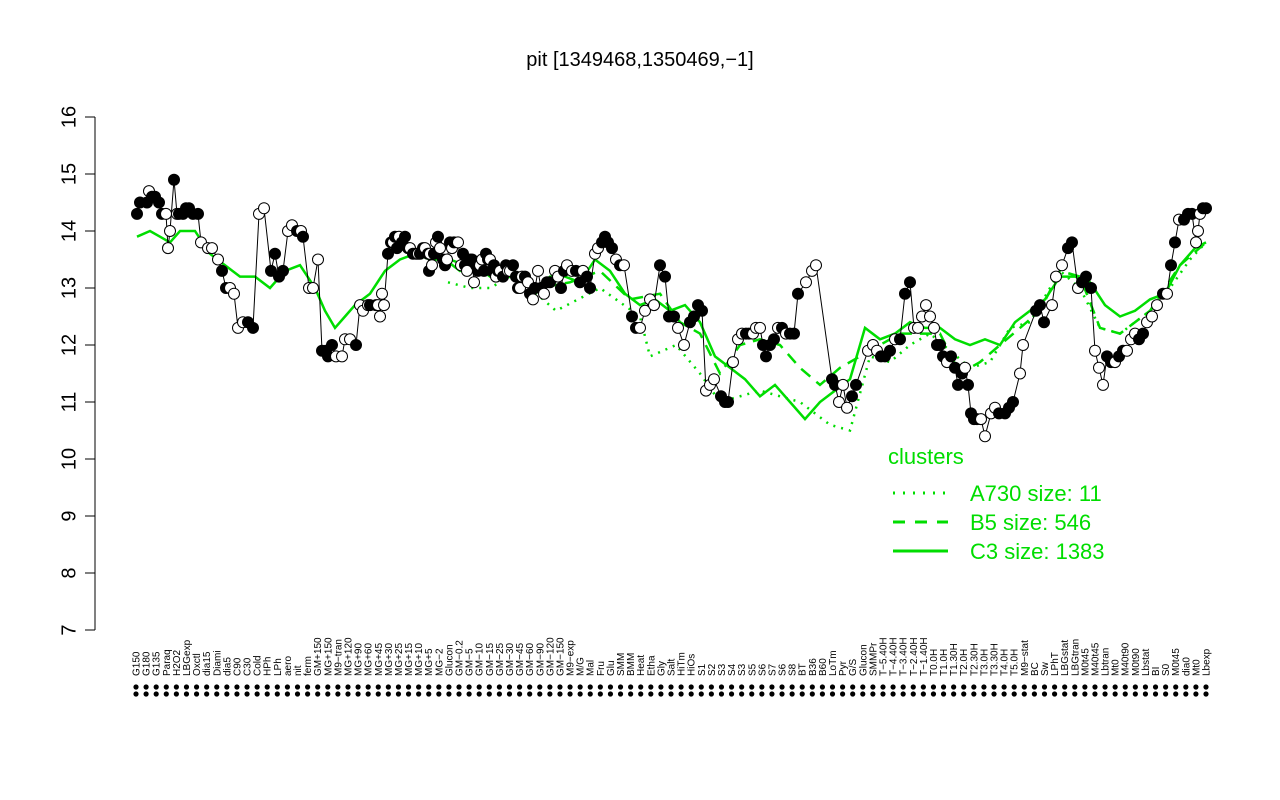 The image size is (1280, 800). What do you see at coordinates (237, 666) in the screenshot?
I see `x-tick-label: C90` at bounding box center [237, 666].